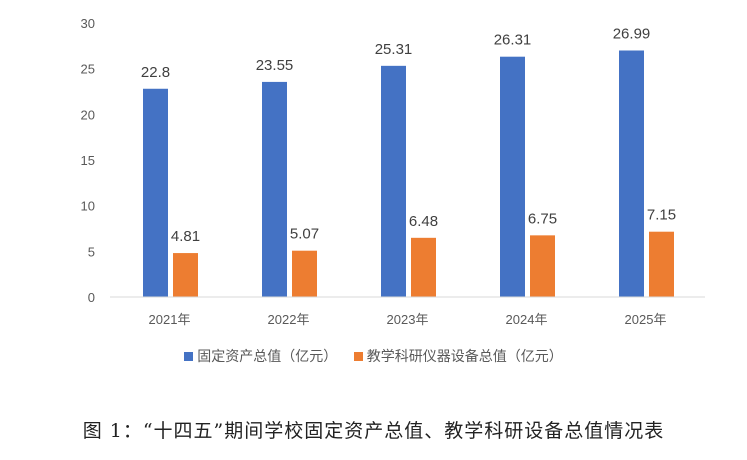 The height and width of the screenshot is (460, 747). What do you see at coordinates (155, 72) in the screenshot?
I see `data-label: 22.8` at bounding box center [155, 72].